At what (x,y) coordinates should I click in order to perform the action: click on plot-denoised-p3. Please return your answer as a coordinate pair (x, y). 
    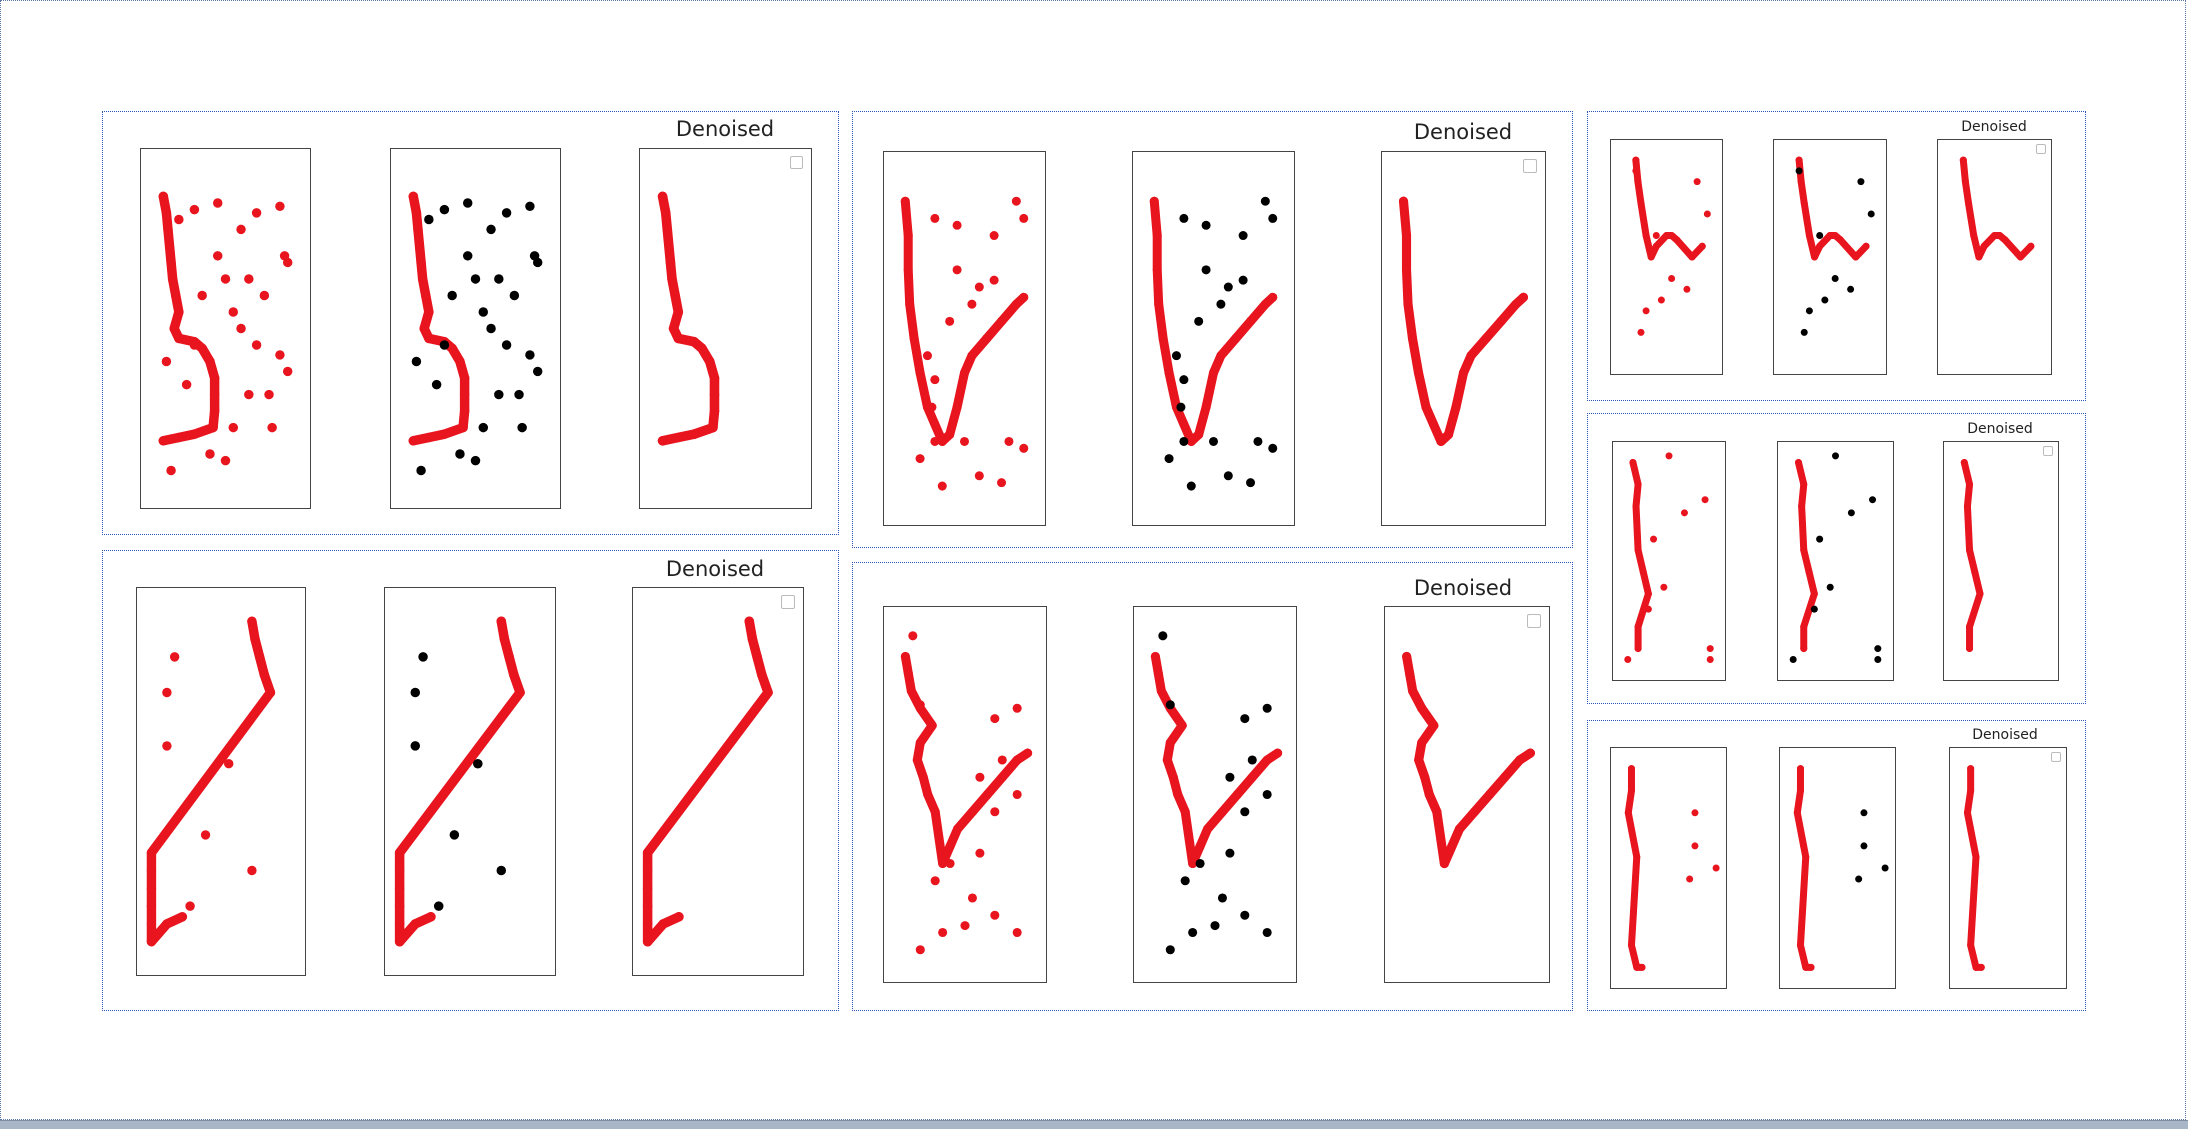
    Looking at the image, I should click on (1467, 794).